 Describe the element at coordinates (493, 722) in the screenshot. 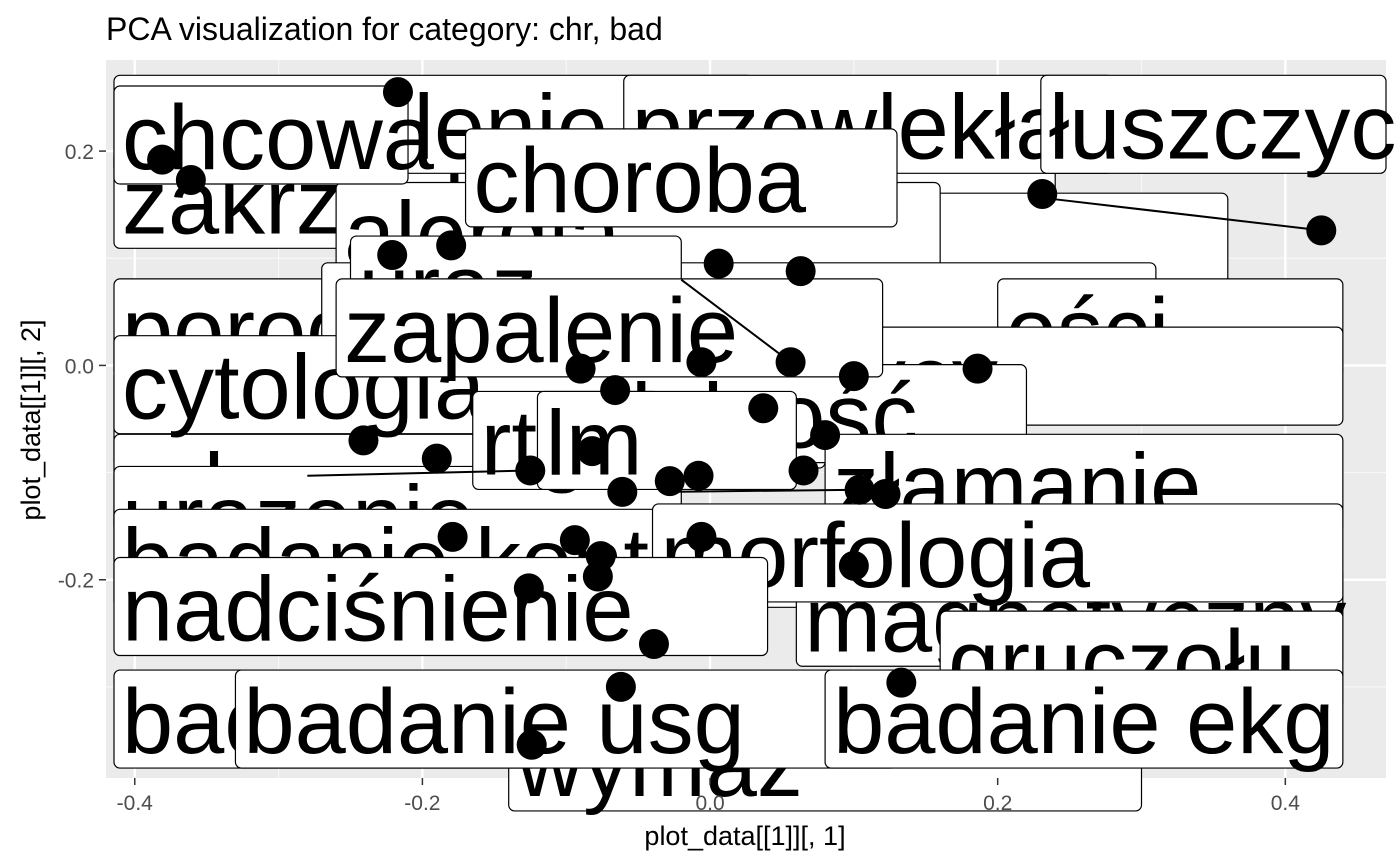

I see `label-text: badanie usg` at that location.